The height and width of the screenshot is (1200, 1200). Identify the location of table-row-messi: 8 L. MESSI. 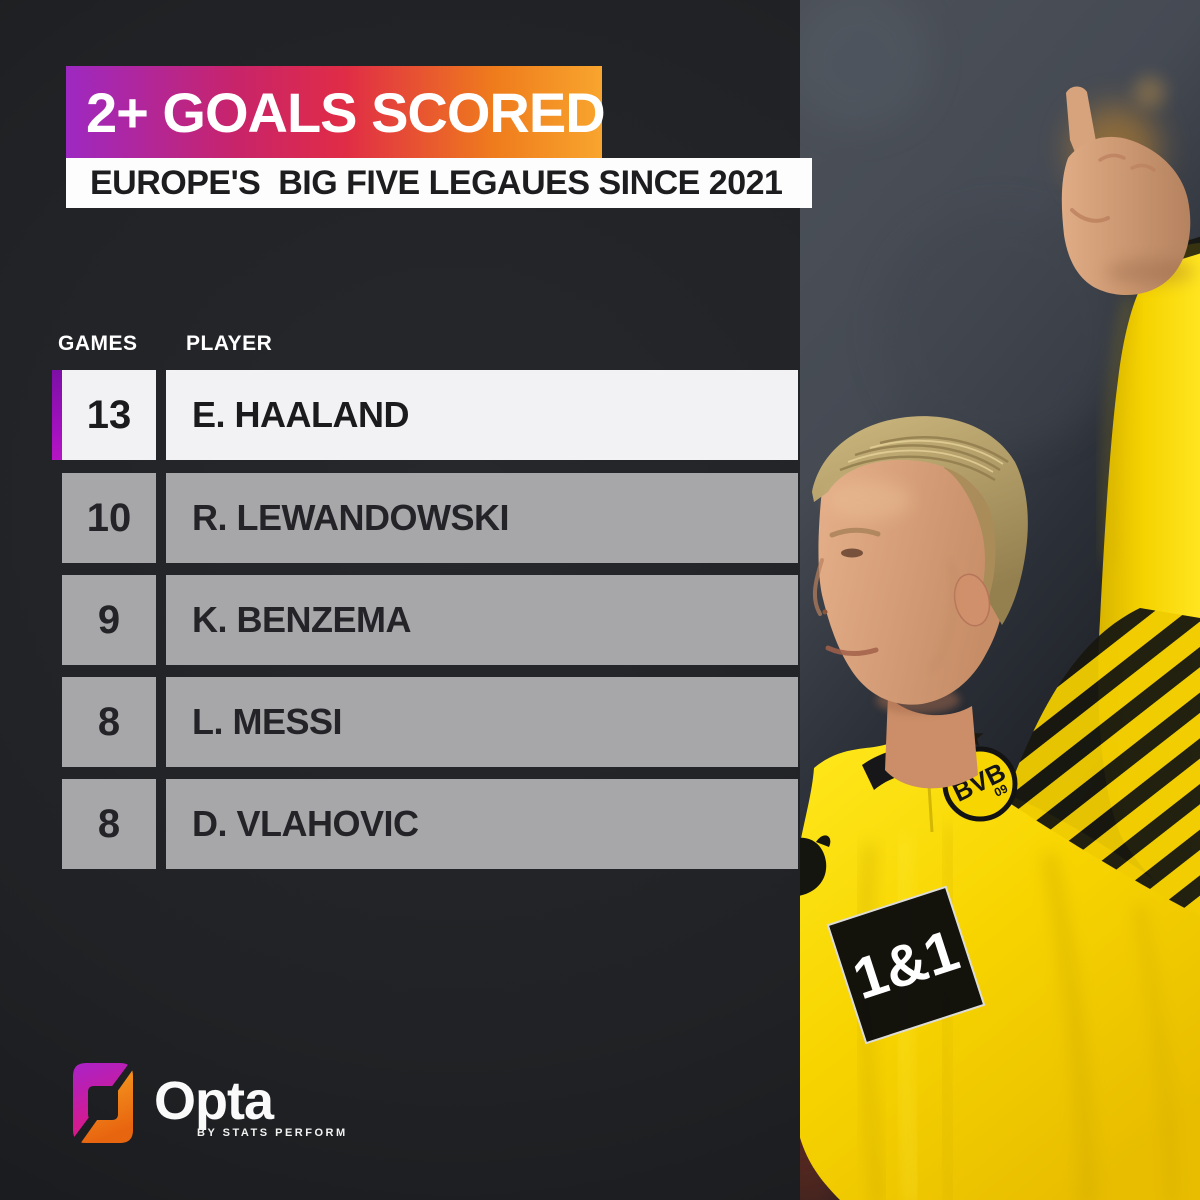
(425, 722).